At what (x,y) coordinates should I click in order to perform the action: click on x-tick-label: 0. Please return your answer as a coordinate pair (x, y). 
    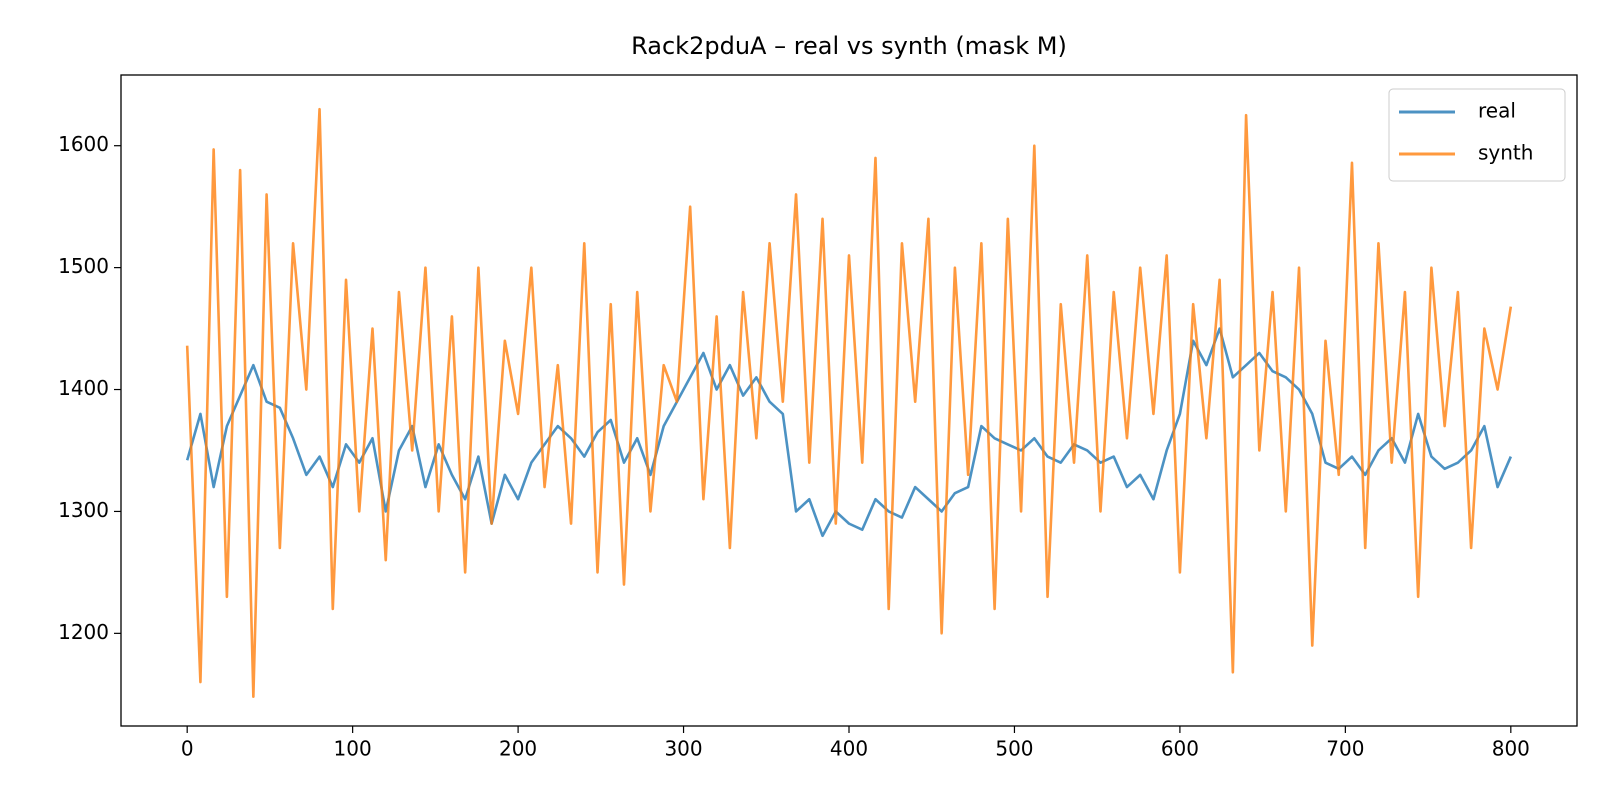
    Looking at the image, I should click on (187, 749).